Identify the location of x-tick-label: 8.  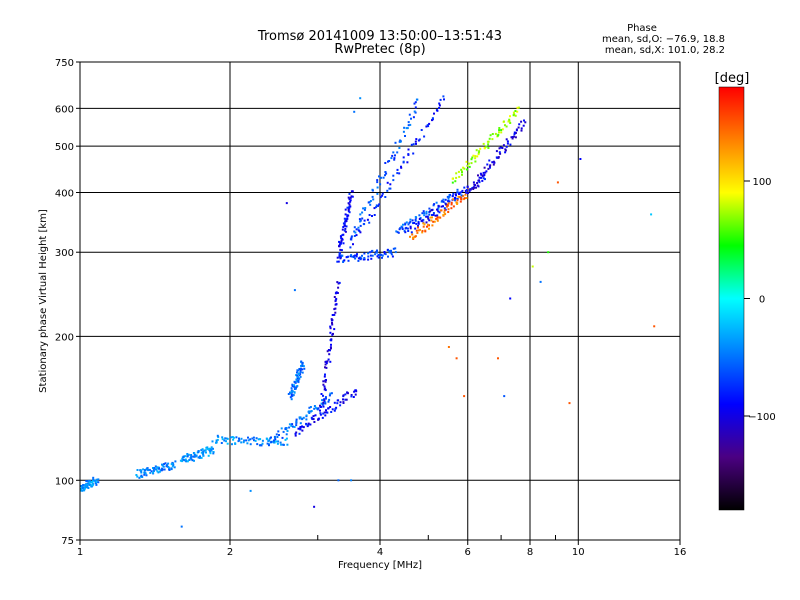
(530, 552).